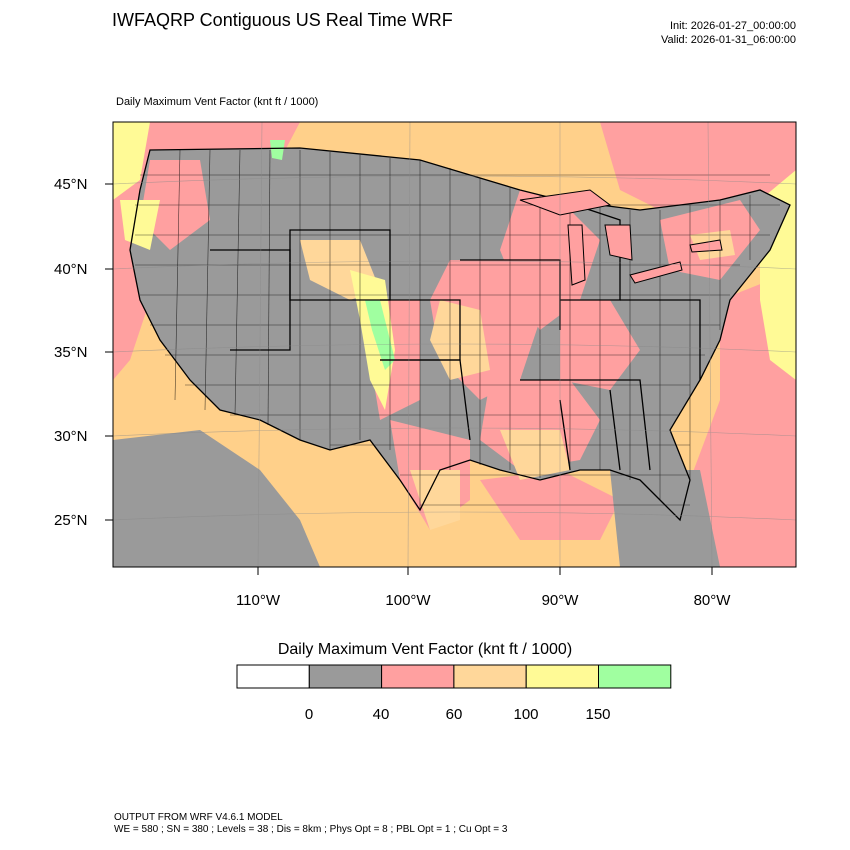 Image resolution: width=850 pixels, height=850 pixels. I want to click on north-green-patch, so click(277, 150).